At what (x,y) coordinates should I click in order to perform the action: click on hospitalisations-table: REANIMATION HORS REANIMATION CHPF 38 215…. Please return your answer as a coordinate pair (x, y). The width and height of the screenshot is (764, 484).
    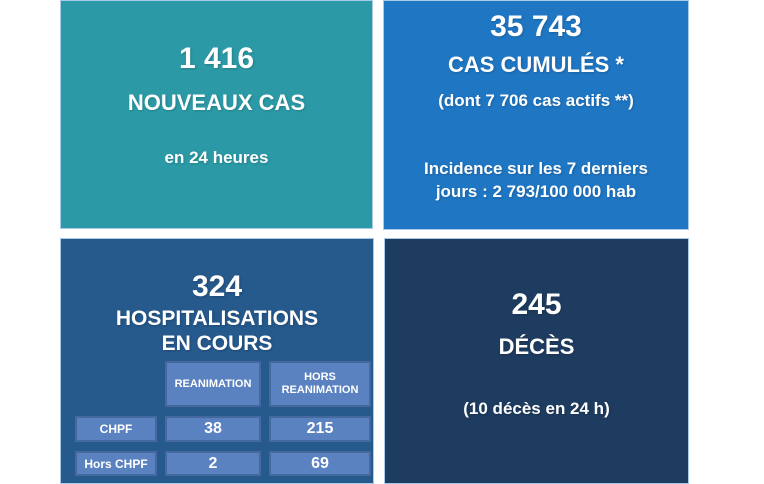
    Looking at the image, I should click on (223, 418).